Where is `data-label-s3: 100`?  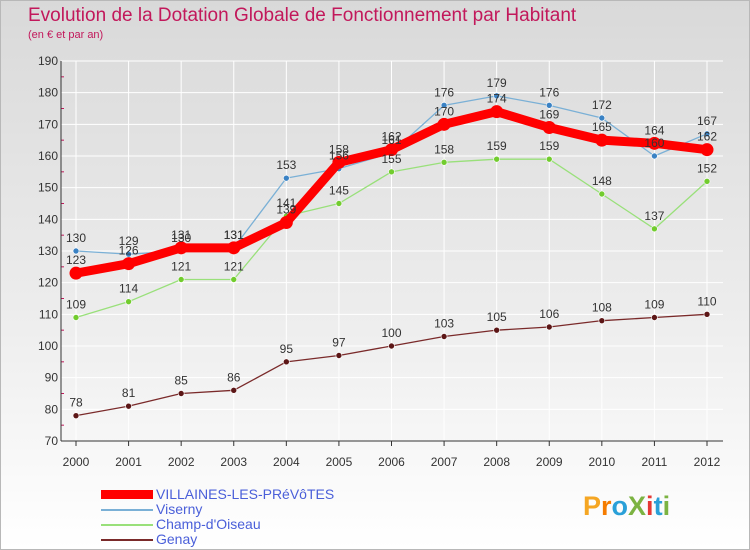
data-label-s3: 100 is located at coordinates (391, 333).